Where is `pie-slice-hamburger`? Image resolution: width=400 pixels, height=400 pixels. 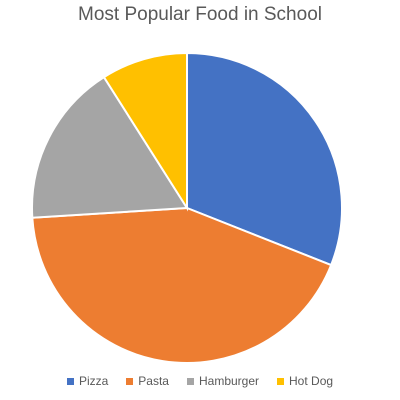
pie-slice-hamburger is located at coordinates (110, 147).